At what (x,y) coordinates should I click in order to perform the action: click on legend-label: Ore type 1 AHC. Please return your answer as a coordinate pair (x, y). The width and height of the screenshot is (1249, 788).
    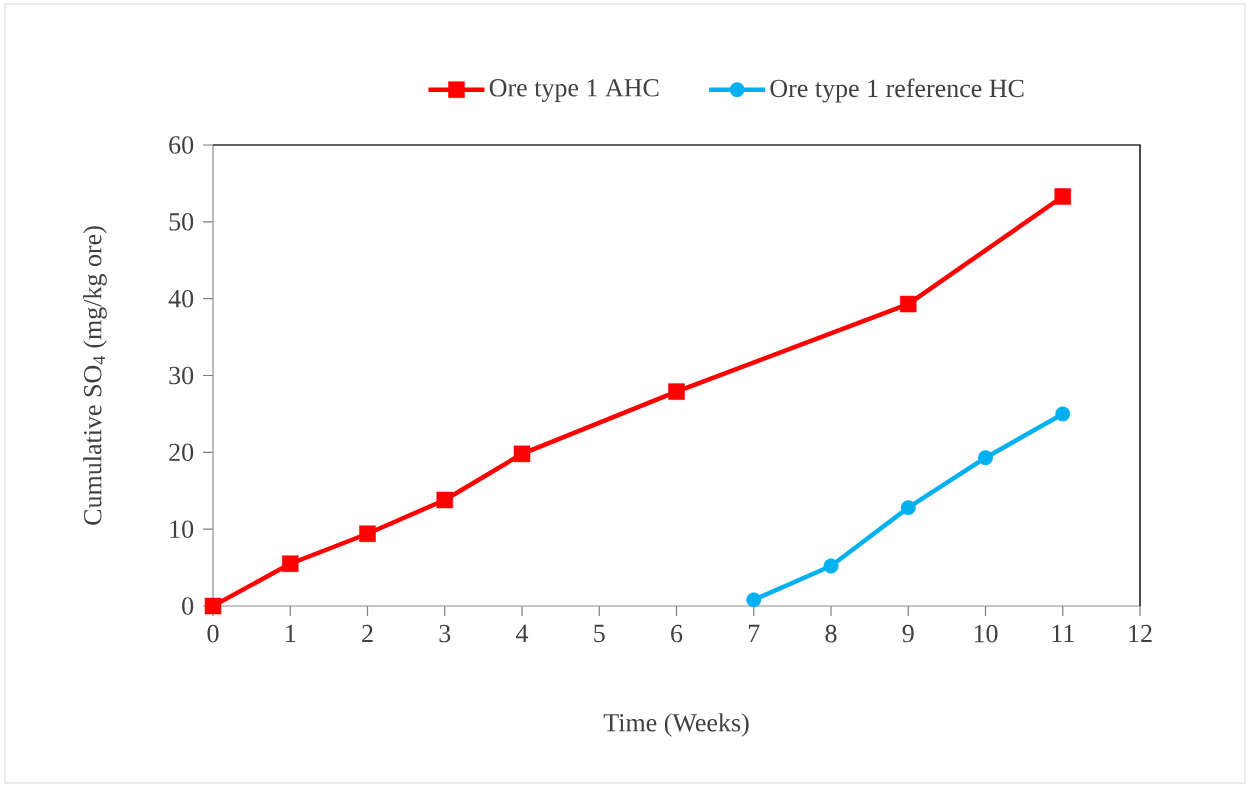
    Looking at the image, I should click on (574, 90).